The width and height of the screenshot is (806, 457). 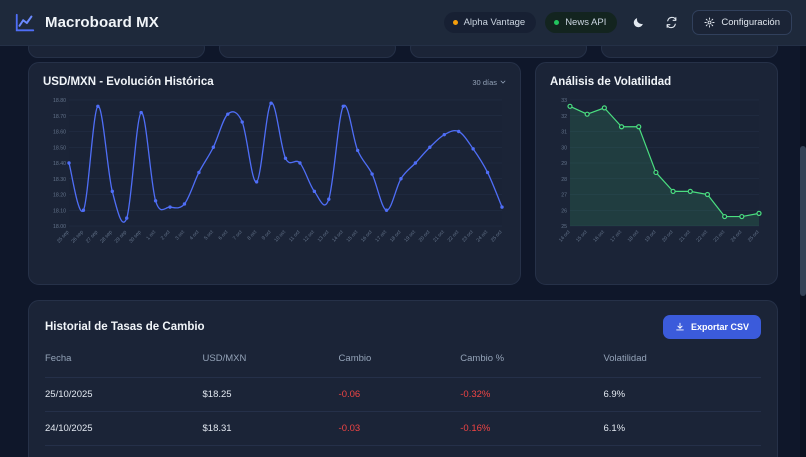 I want to click on svg-text: 18.30, so click(x=59, y=180).